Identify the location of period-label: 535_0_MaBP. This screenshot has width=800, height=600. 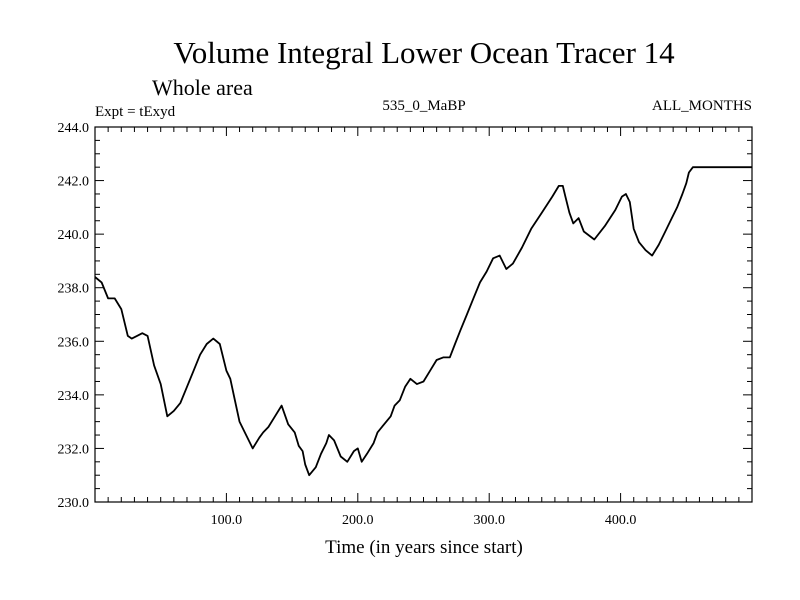
(423, 106).